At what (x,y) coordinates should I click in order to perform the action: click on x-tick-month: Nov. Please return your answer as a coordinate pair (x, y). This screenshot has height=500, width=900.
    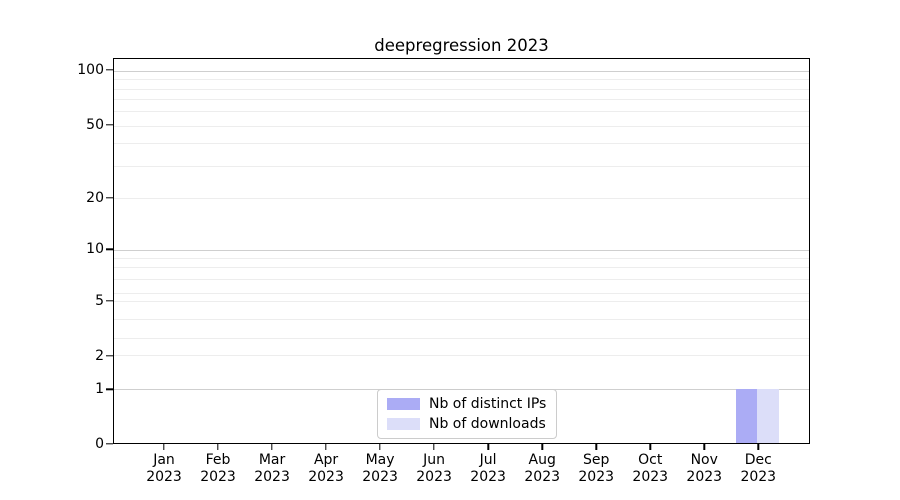
    Looking at the image, I should click on (704, 460).